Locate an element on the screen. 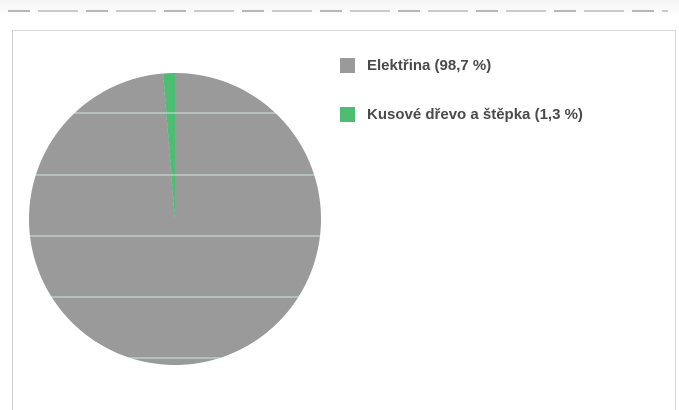 This screenshot has width=679, height=410. scan-artifact-line is located at coordinates (338, 11).